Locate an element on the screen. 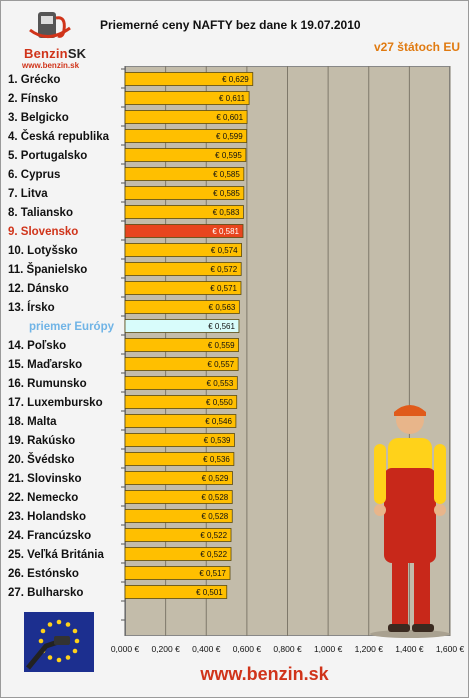  category-label: 21. Slovinsko is located at coordinates (45, 479).